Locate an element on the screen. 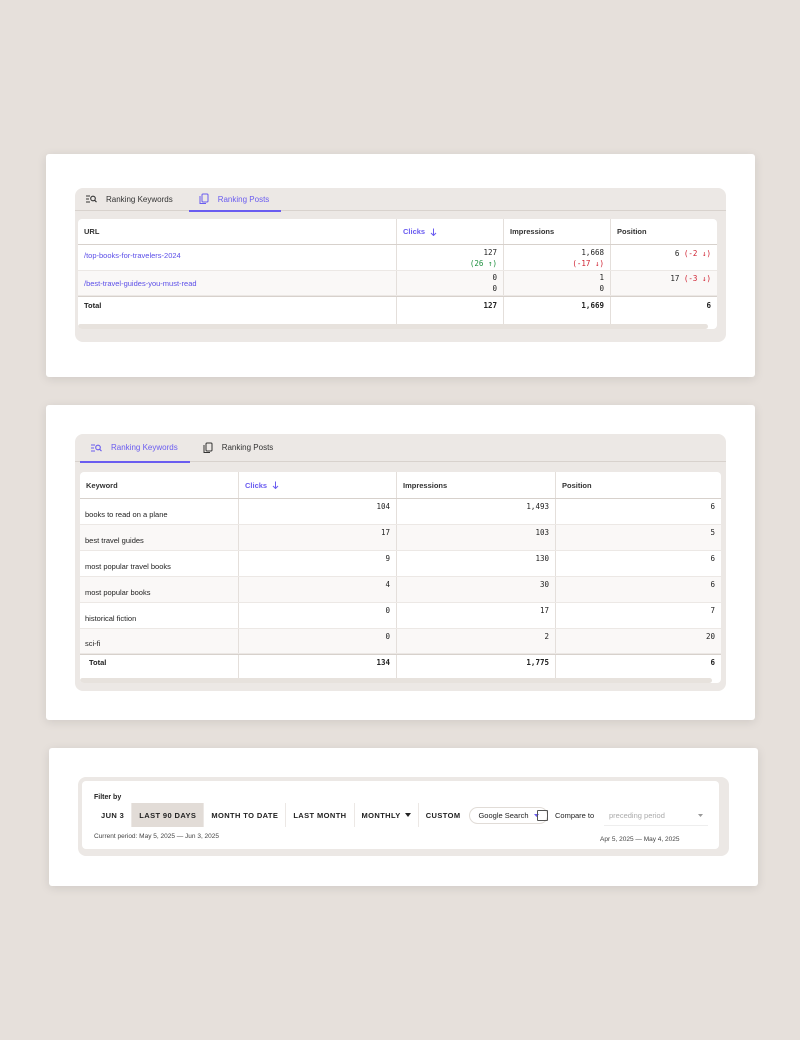  keyword-cell: most popular books is located at coordinates (159, 589).